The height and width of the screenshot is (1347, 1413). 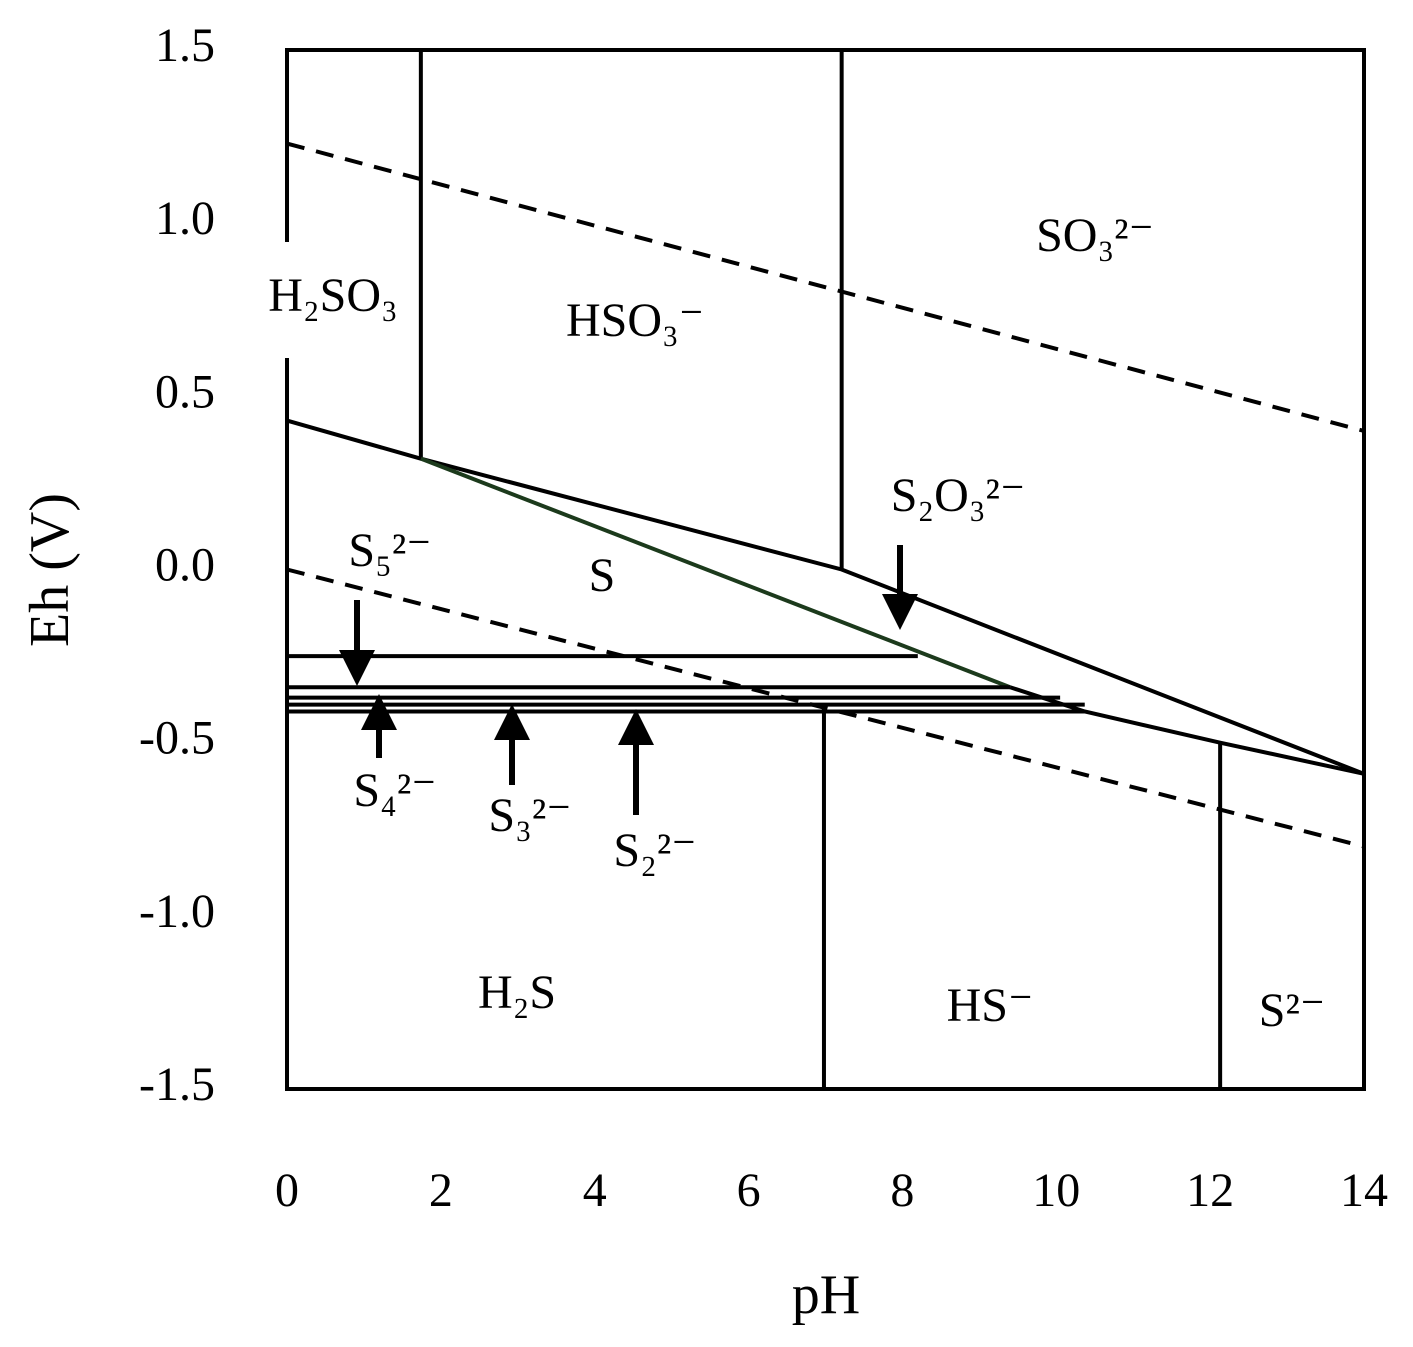 I want to click on y-tick-label: 1.5, so click(x=185, y=45).